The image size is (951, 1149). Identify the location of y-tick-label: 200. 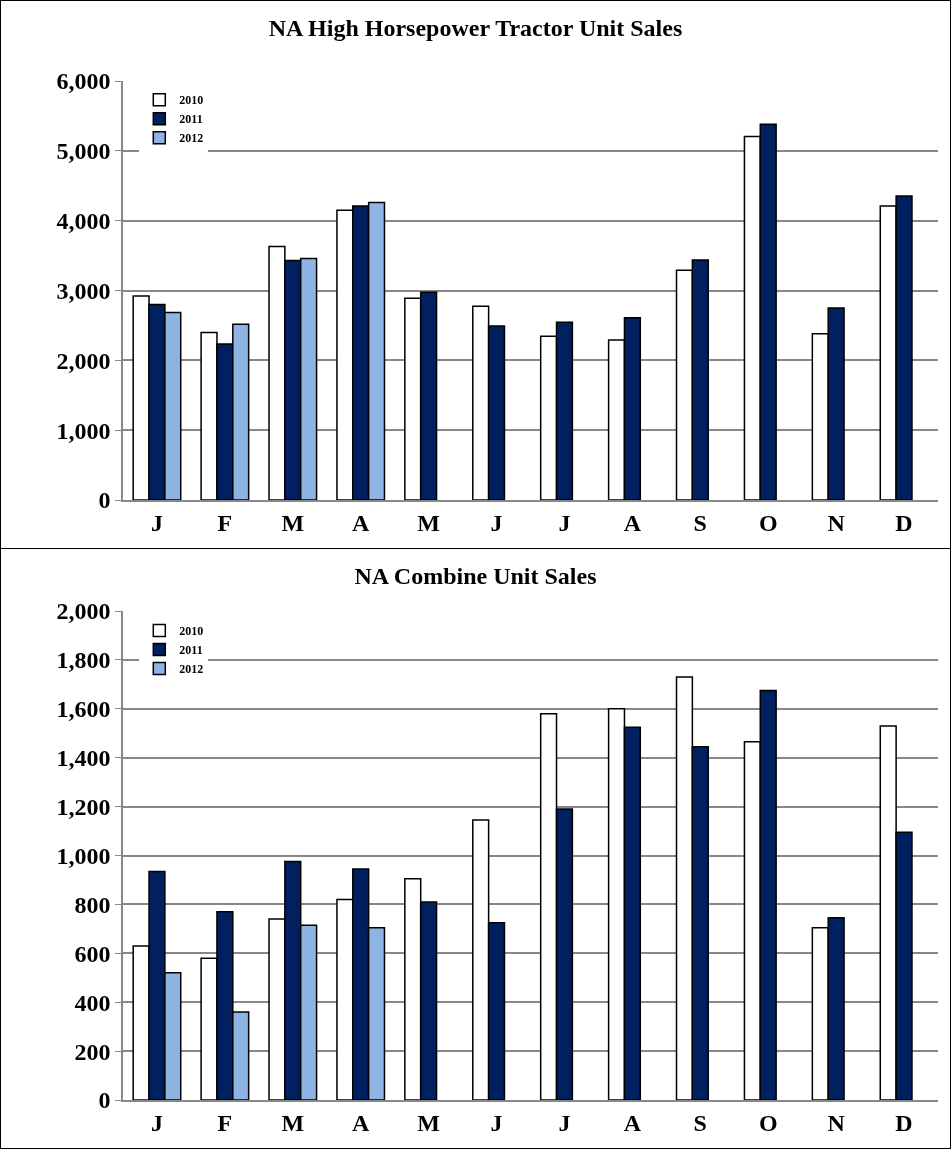
(92, 1051).